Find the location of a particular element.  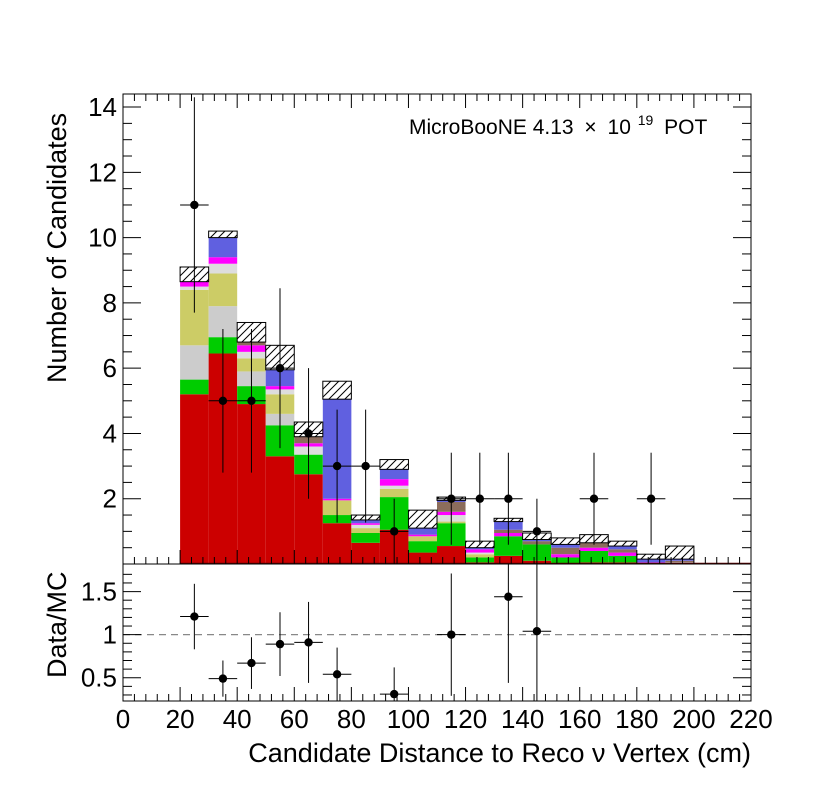

ratio-points is located at coordinates (366, 632).